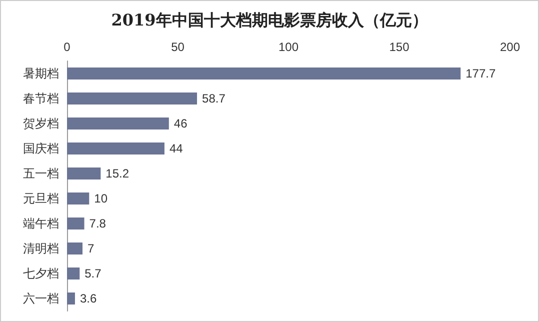 The height and width of the screenshot is (322, 539). What do you see at coordinates (288, 47) in the screenshot?
I see `x-tick-label: 100` at bounding box center [288, 47].